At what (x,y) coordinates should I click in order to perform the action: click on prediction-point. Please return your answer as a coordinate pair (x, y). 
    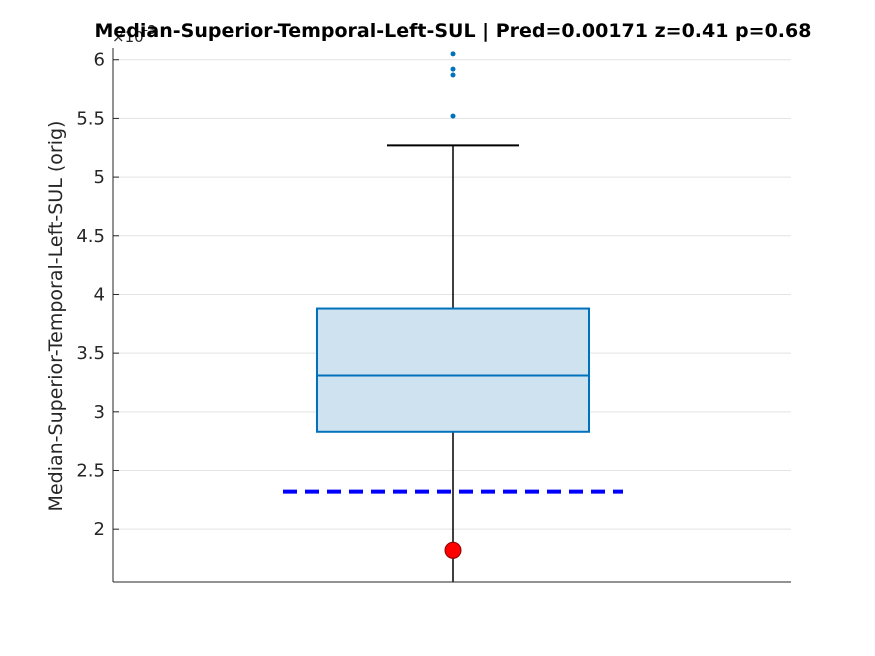
    Looking at the image, I should click on (453, 550).